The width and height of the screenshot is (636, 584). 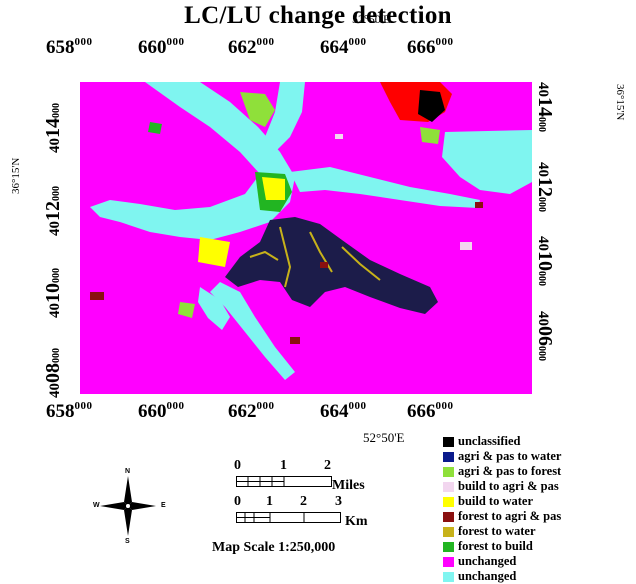 What do you see at coordinates (269, 501) in the screenshot?
I see `scale-km-tick: 1` at bounding box center [269, 501].